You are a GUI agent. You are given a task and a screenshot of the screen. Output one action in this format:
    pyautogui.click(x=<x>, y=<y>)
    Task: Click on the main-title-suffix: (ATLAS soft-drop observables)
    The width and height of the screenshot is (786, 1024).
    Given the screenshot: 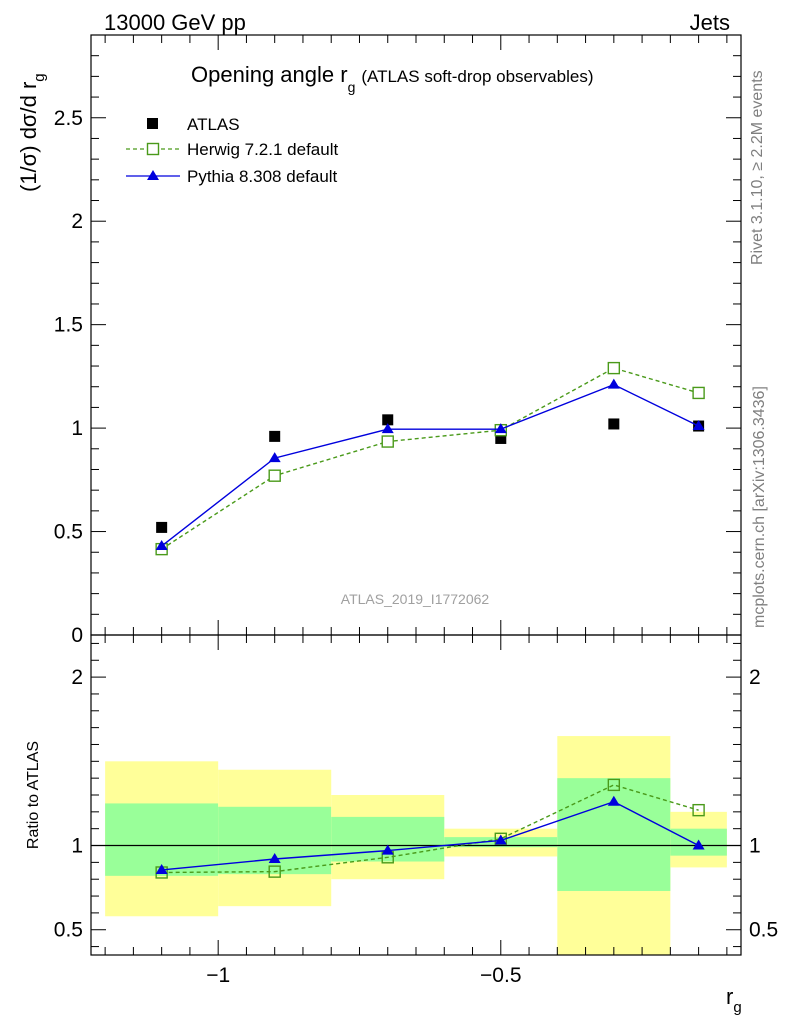 What is the action you would take?
    pyautogui.click(x=477, y=76)
    